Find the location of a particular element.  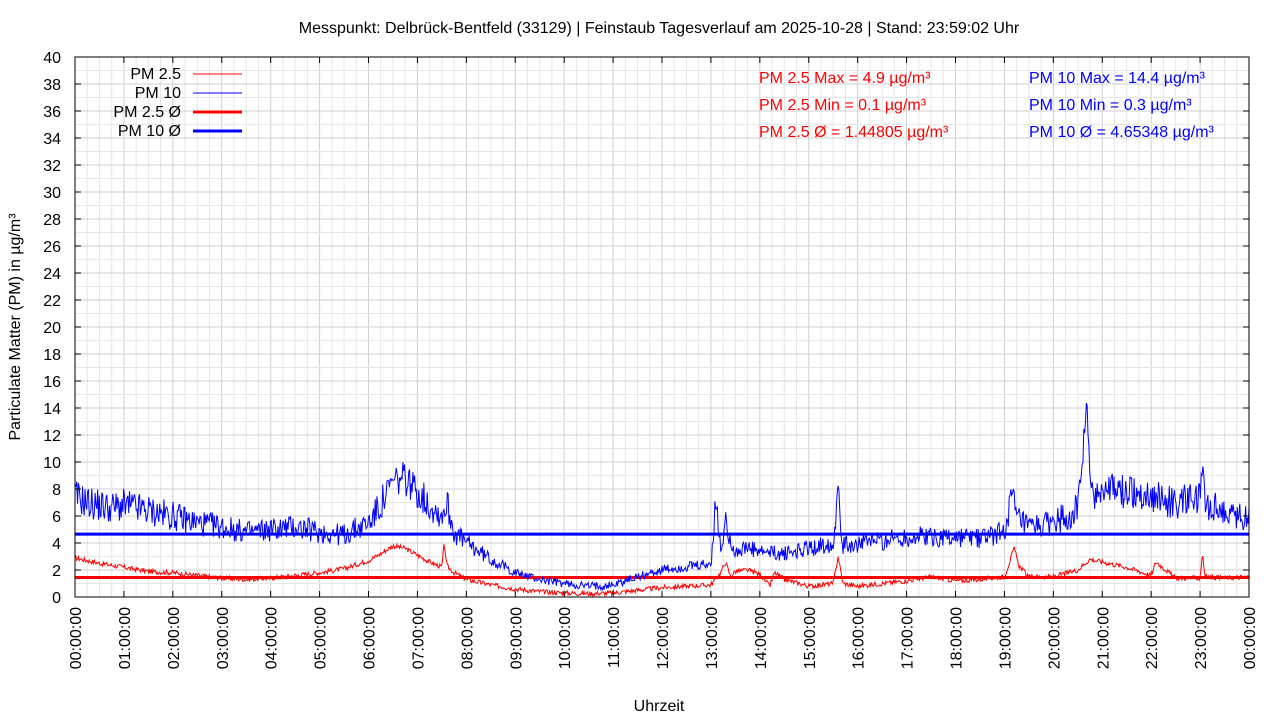

y-axis-label: Particulate Matter (PM) in µg/m³ is located at coordinates (15, 327).